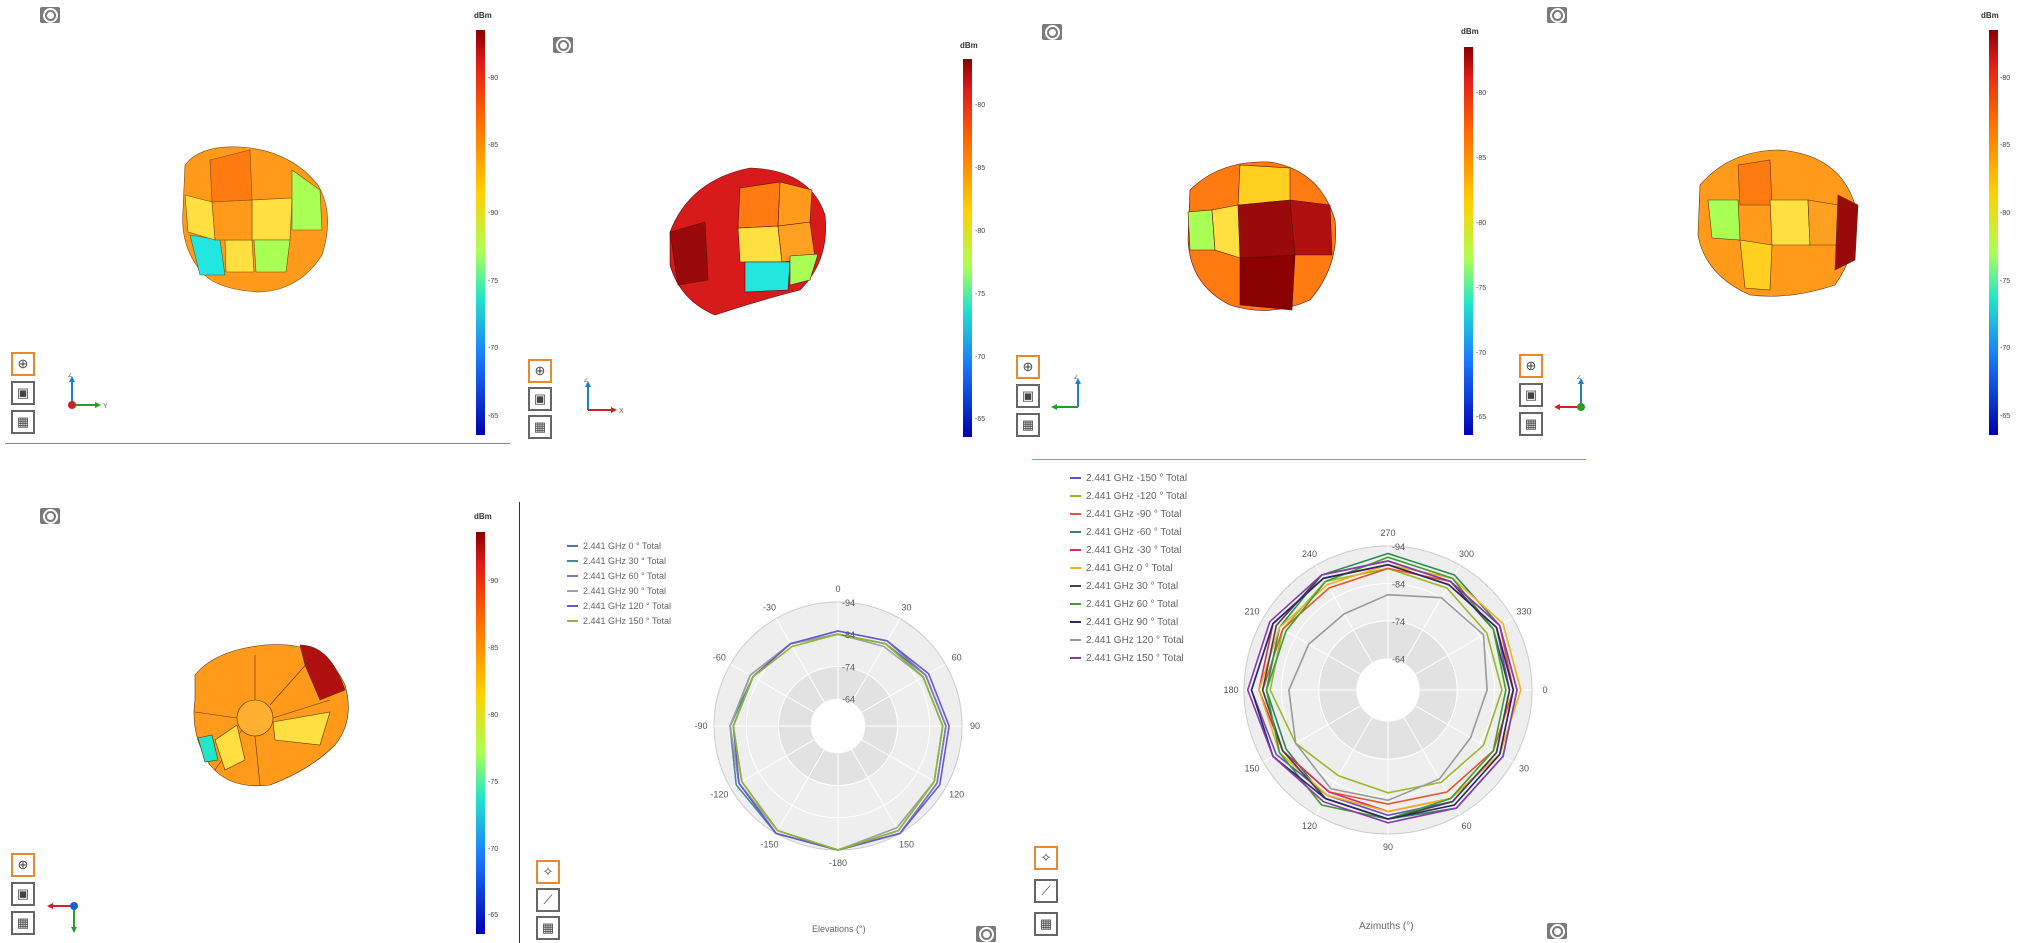 The width and height of the screenshot is (2020, 943). I want to click on x-axis-title: Elevations (°), so click(839, 929).